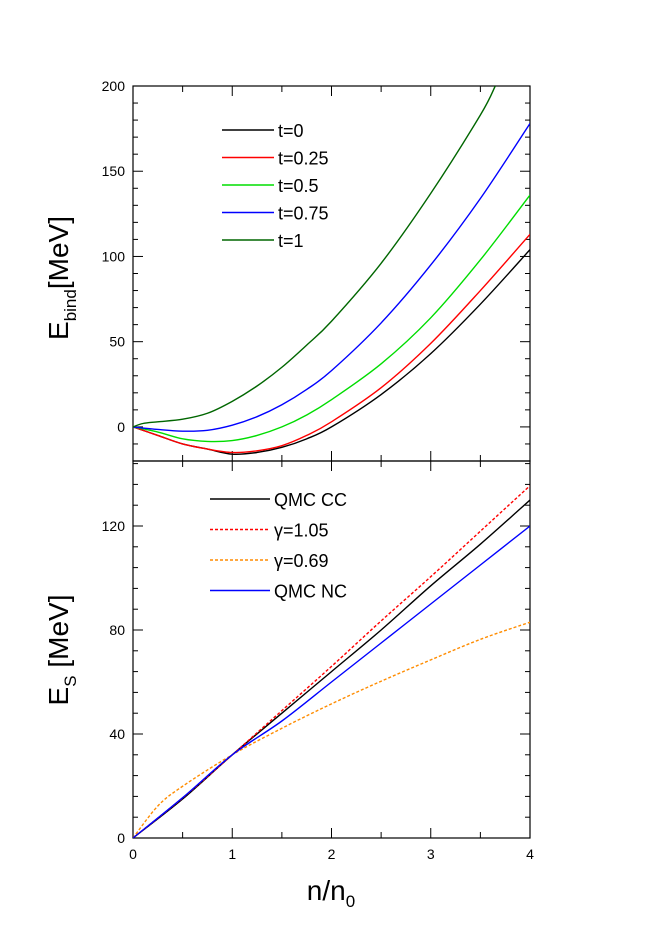 This screenshot has width=664, height=942. What do you see at coordinates (298, 186) in the screenshot?
I see `legend-label: t=0.5` at bounding box center [298, 186].